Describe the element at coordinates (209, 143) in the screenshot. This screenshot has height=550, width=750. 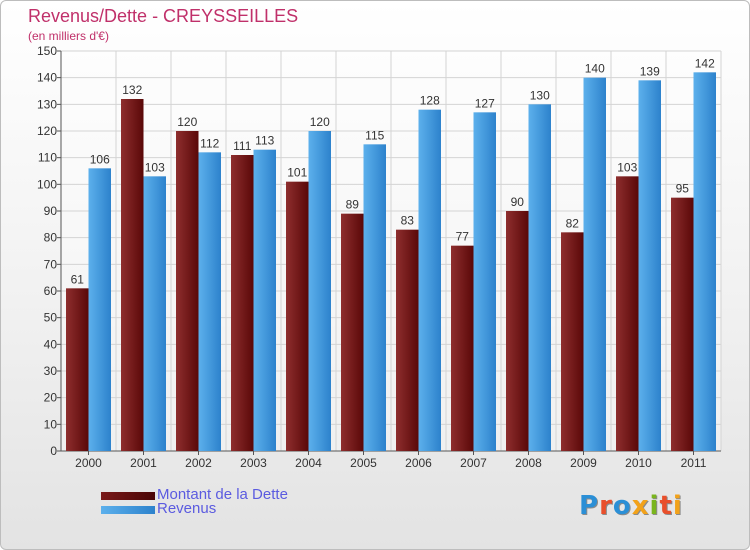
I see `value-label-revenus: 112` at that location.